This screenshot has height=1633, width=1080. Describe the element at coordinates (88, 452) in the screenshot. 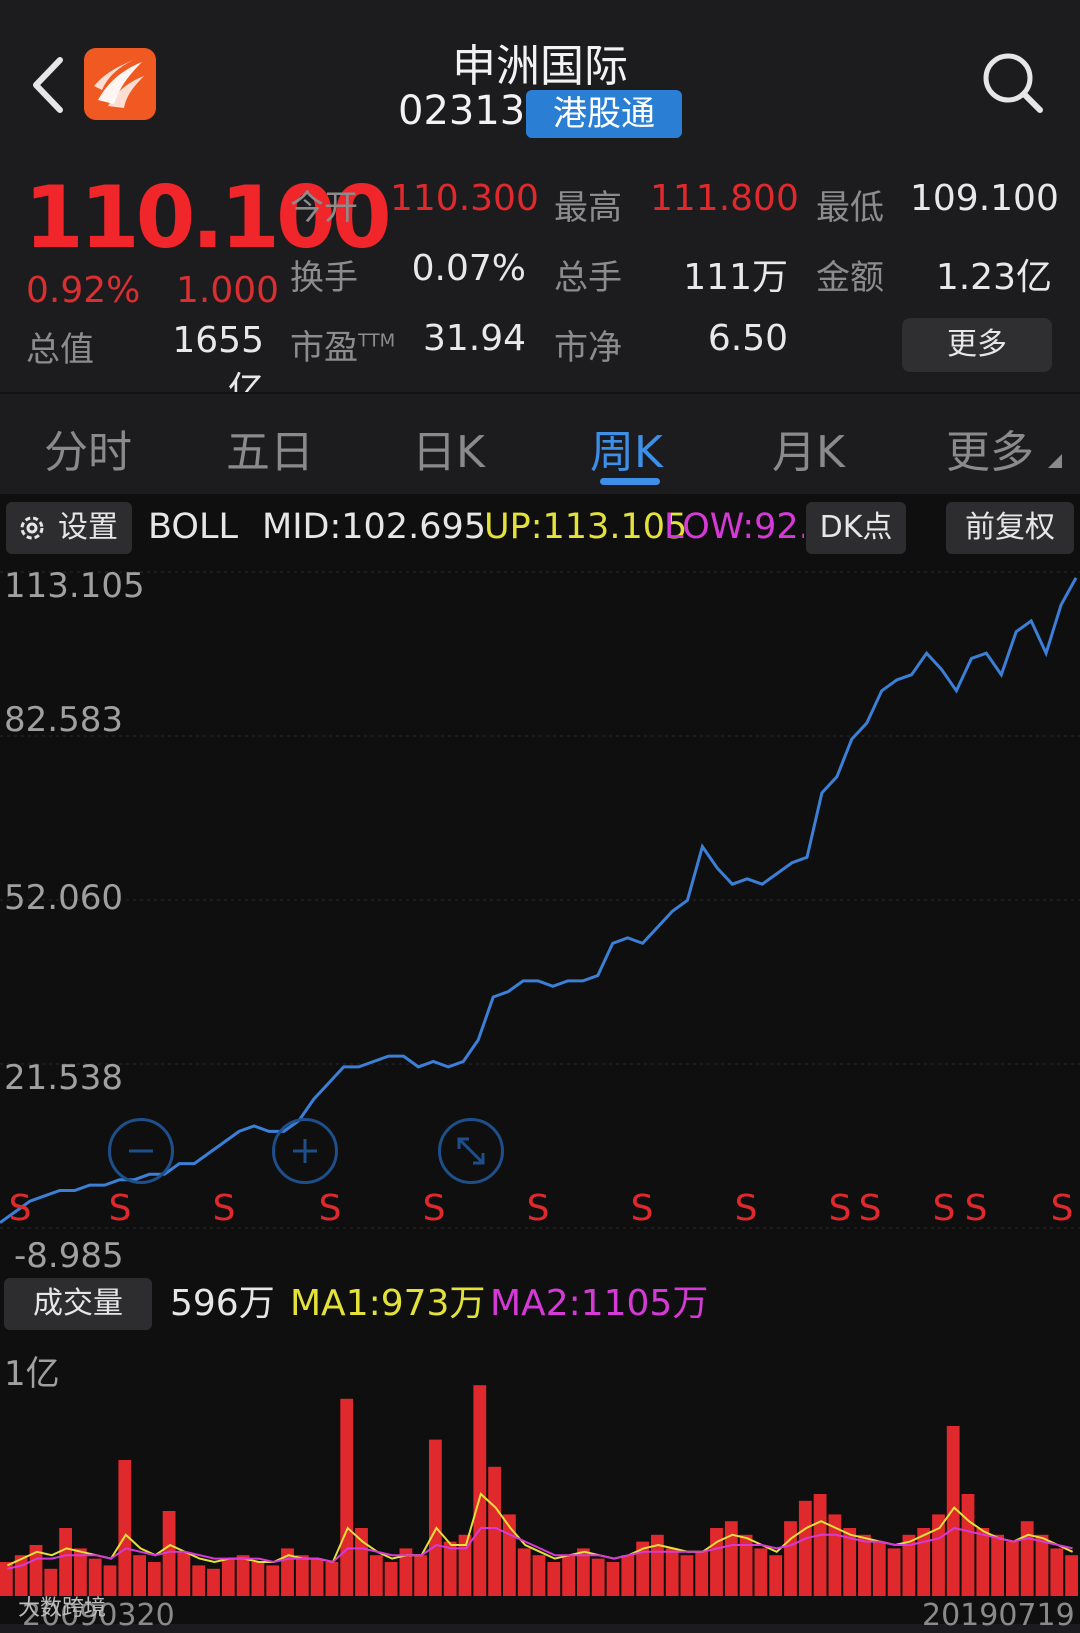

I see `tab-intraday: 分时` at that location.